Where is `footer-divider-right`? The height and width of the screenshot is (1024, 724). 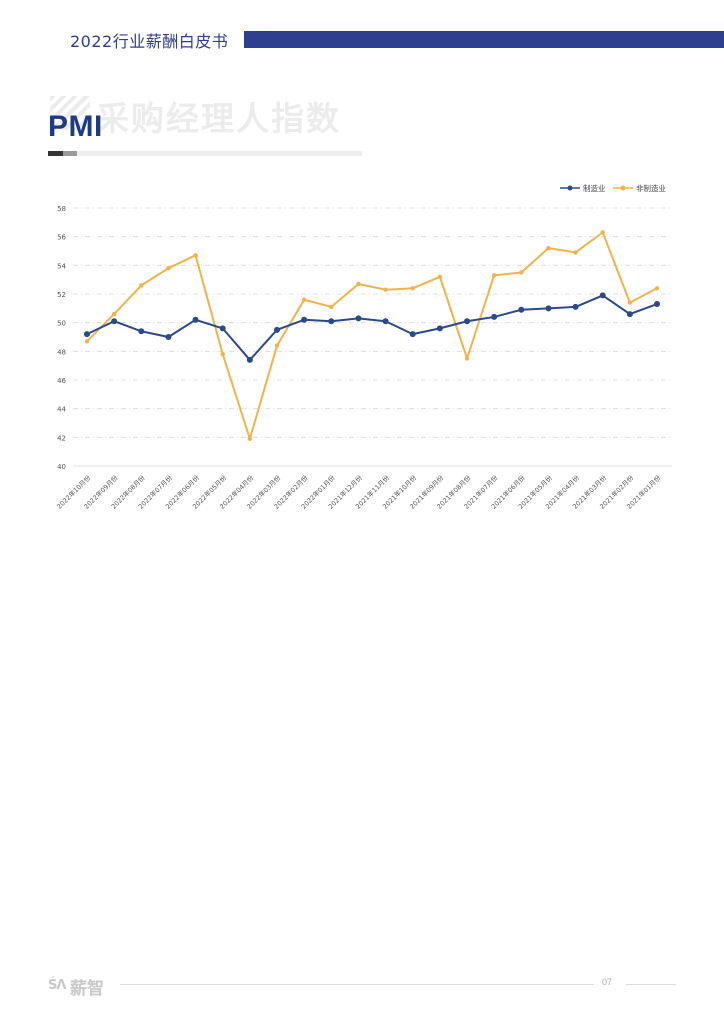
footer-divider-right is located at coordinates (651, 984).